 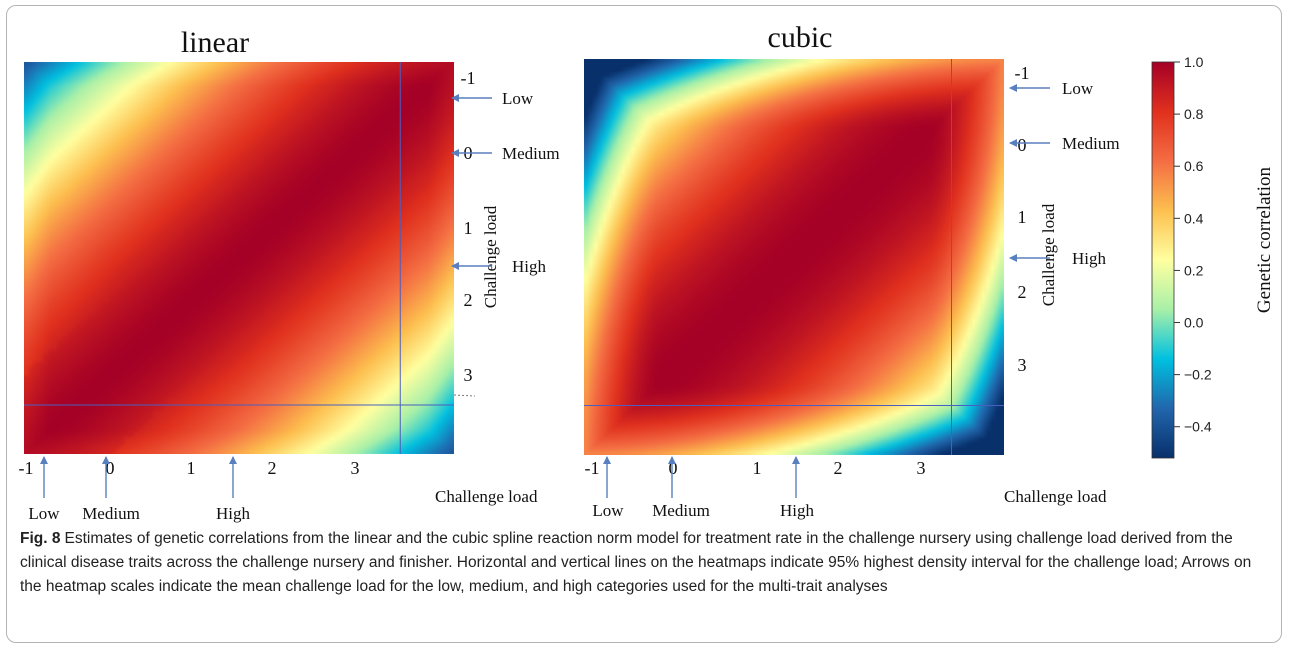 What do you see at coordinates (1264, 239) in the screenshot?
I see `colorbar-label: Genetic correlation` at bounding box center [1264, 239].